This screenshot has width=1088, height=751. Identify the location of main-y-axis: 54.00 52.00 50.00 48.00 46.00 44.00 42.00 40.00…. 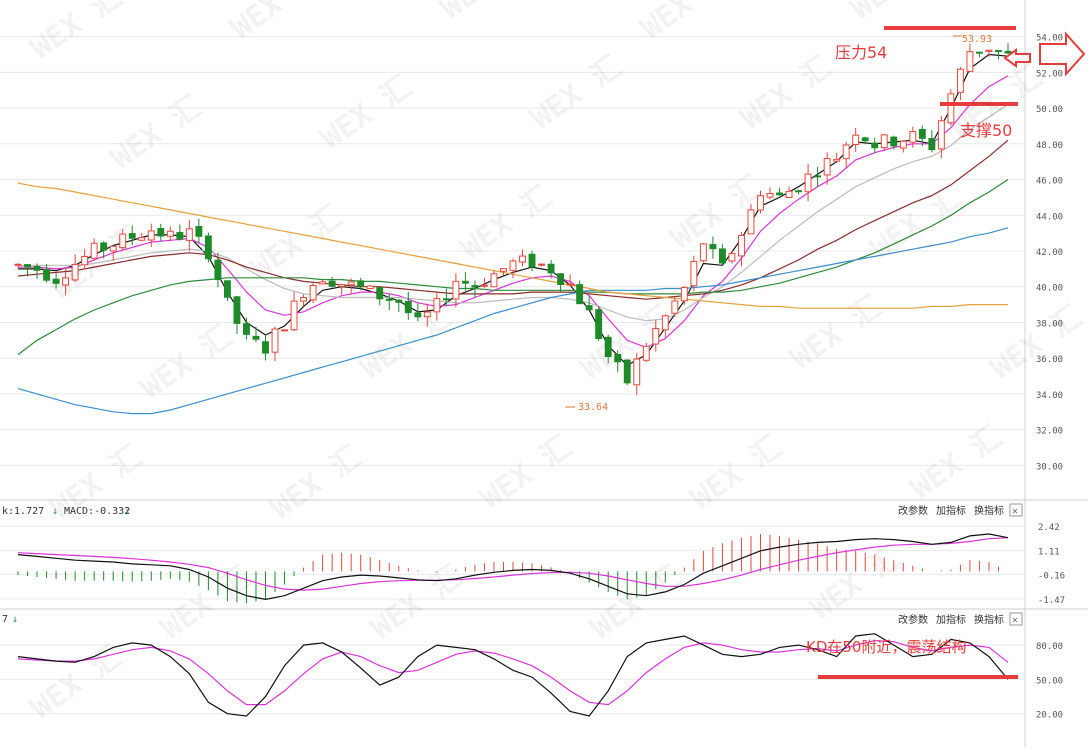
(1049, 253).